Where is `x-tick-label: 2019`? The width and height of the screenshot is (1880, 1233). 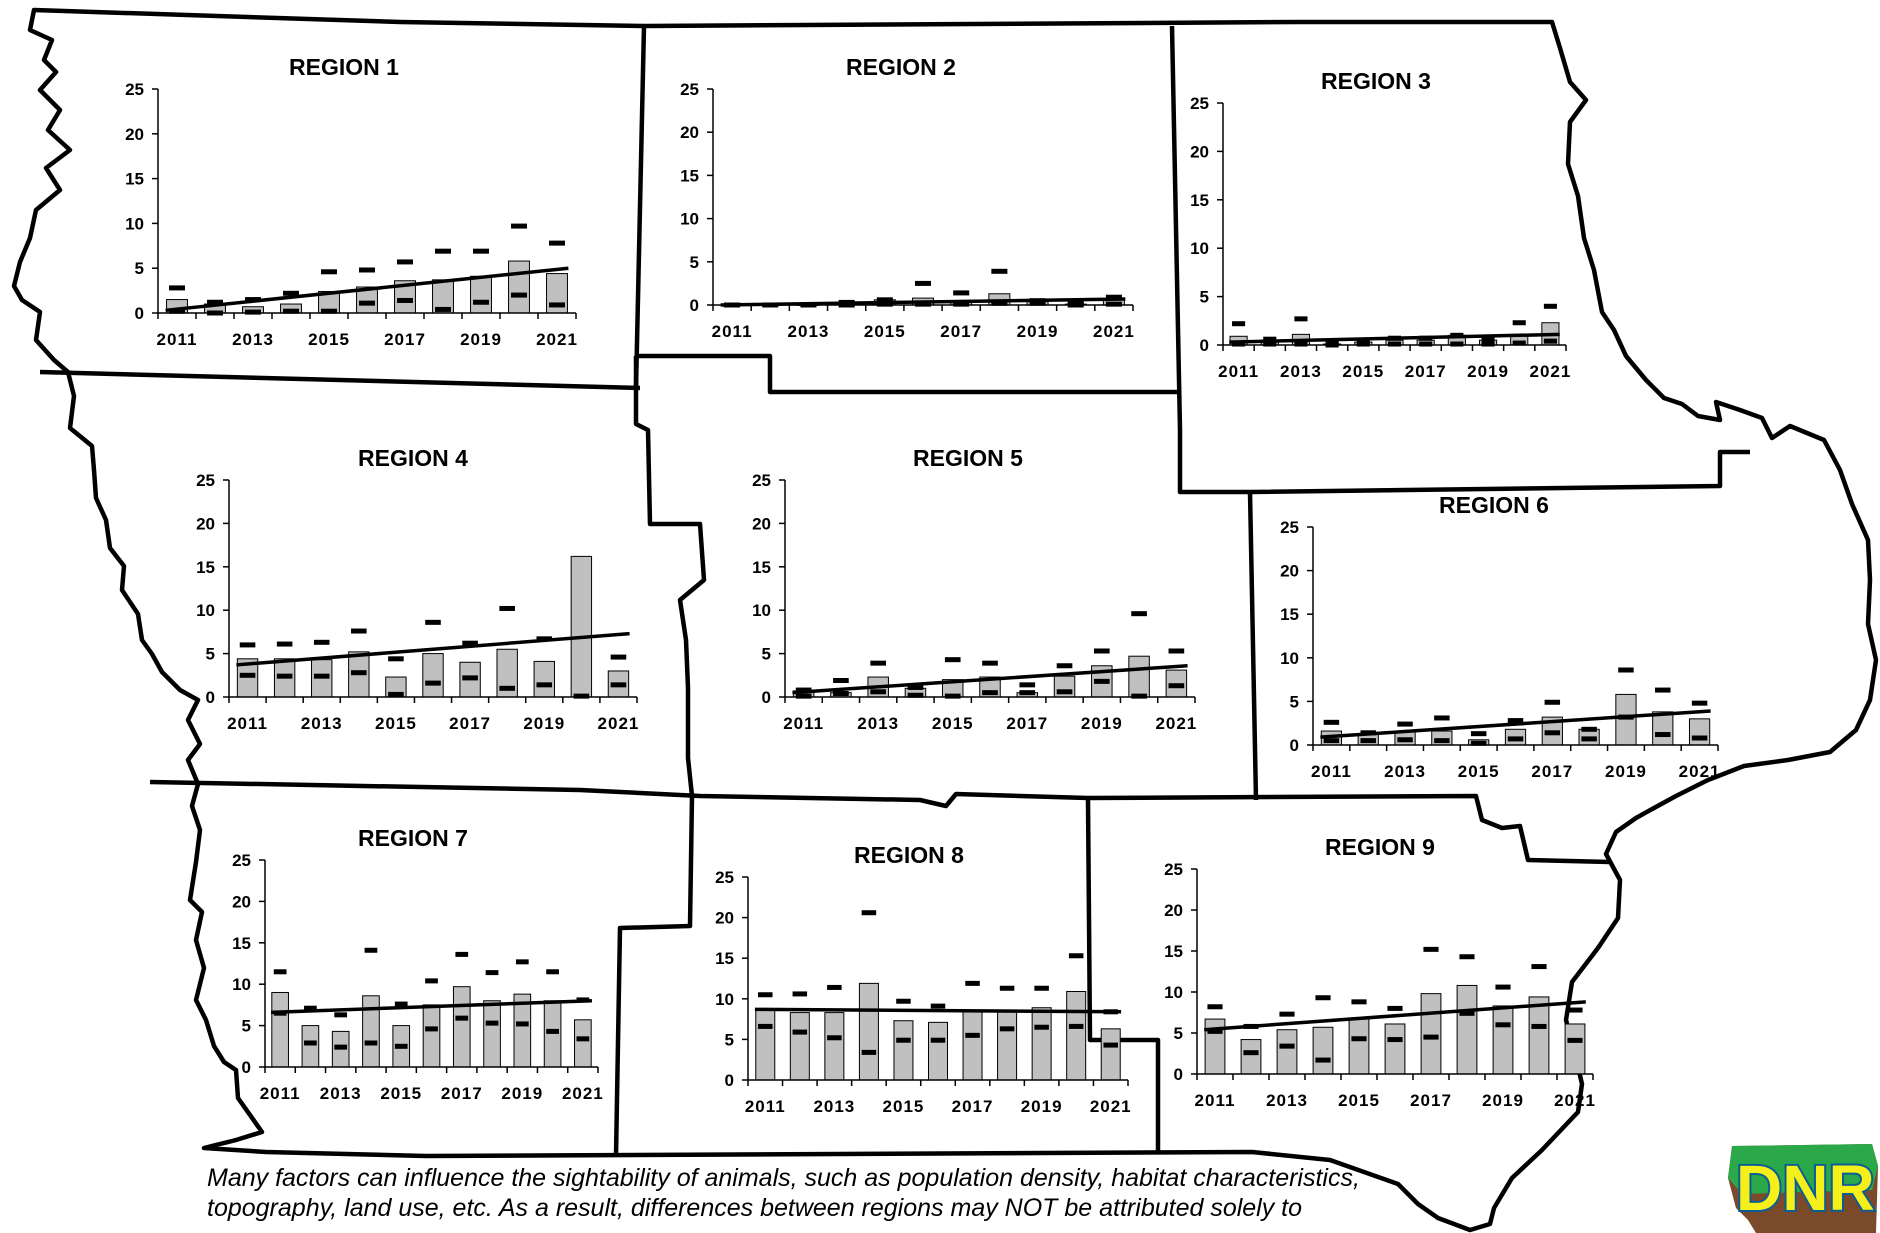
x-tick-label: 2019 is located at coordinates (544, 723).